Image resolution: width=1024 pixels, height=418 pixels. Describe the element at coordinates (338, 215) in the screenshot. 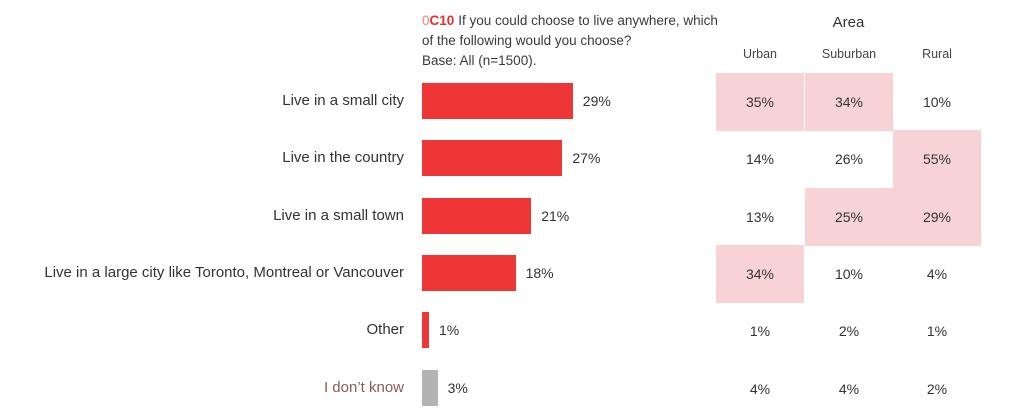

I see `category-label: Live in a small town` at that location.